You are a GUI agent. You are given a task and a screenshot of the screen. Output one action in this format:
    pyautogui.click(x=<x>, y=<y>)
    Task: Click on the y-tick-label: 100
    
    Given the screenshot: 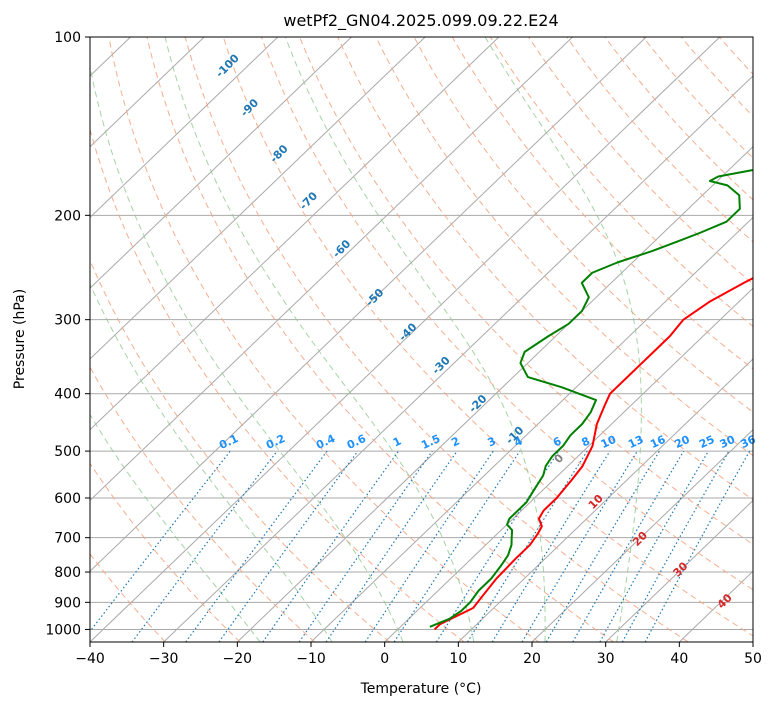 What is the action you would take?
    pyautogui.click(x=67, y=38)
    